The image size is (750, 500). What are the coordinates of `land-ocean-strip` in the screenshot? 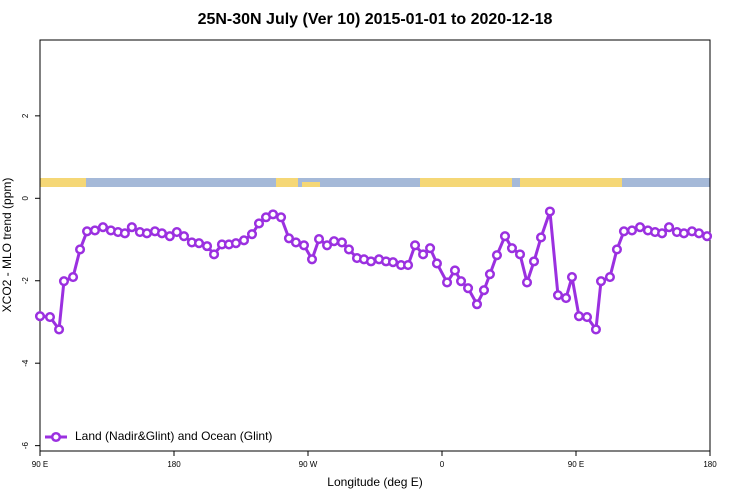 It's located at (375, 182).